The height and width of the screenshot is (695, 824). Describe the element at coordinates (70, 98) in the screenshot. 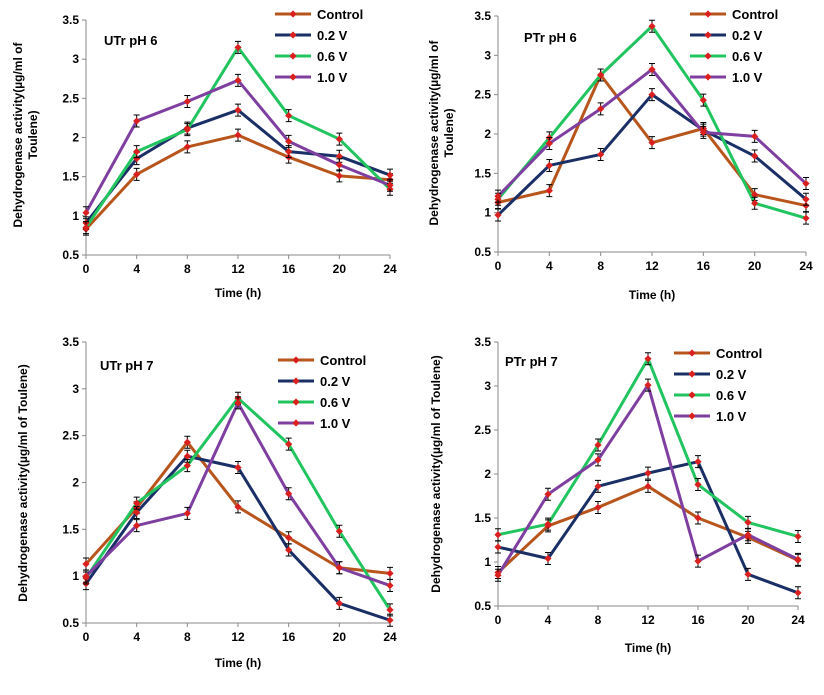

I see `y-tick-label: 2.5` at that location.